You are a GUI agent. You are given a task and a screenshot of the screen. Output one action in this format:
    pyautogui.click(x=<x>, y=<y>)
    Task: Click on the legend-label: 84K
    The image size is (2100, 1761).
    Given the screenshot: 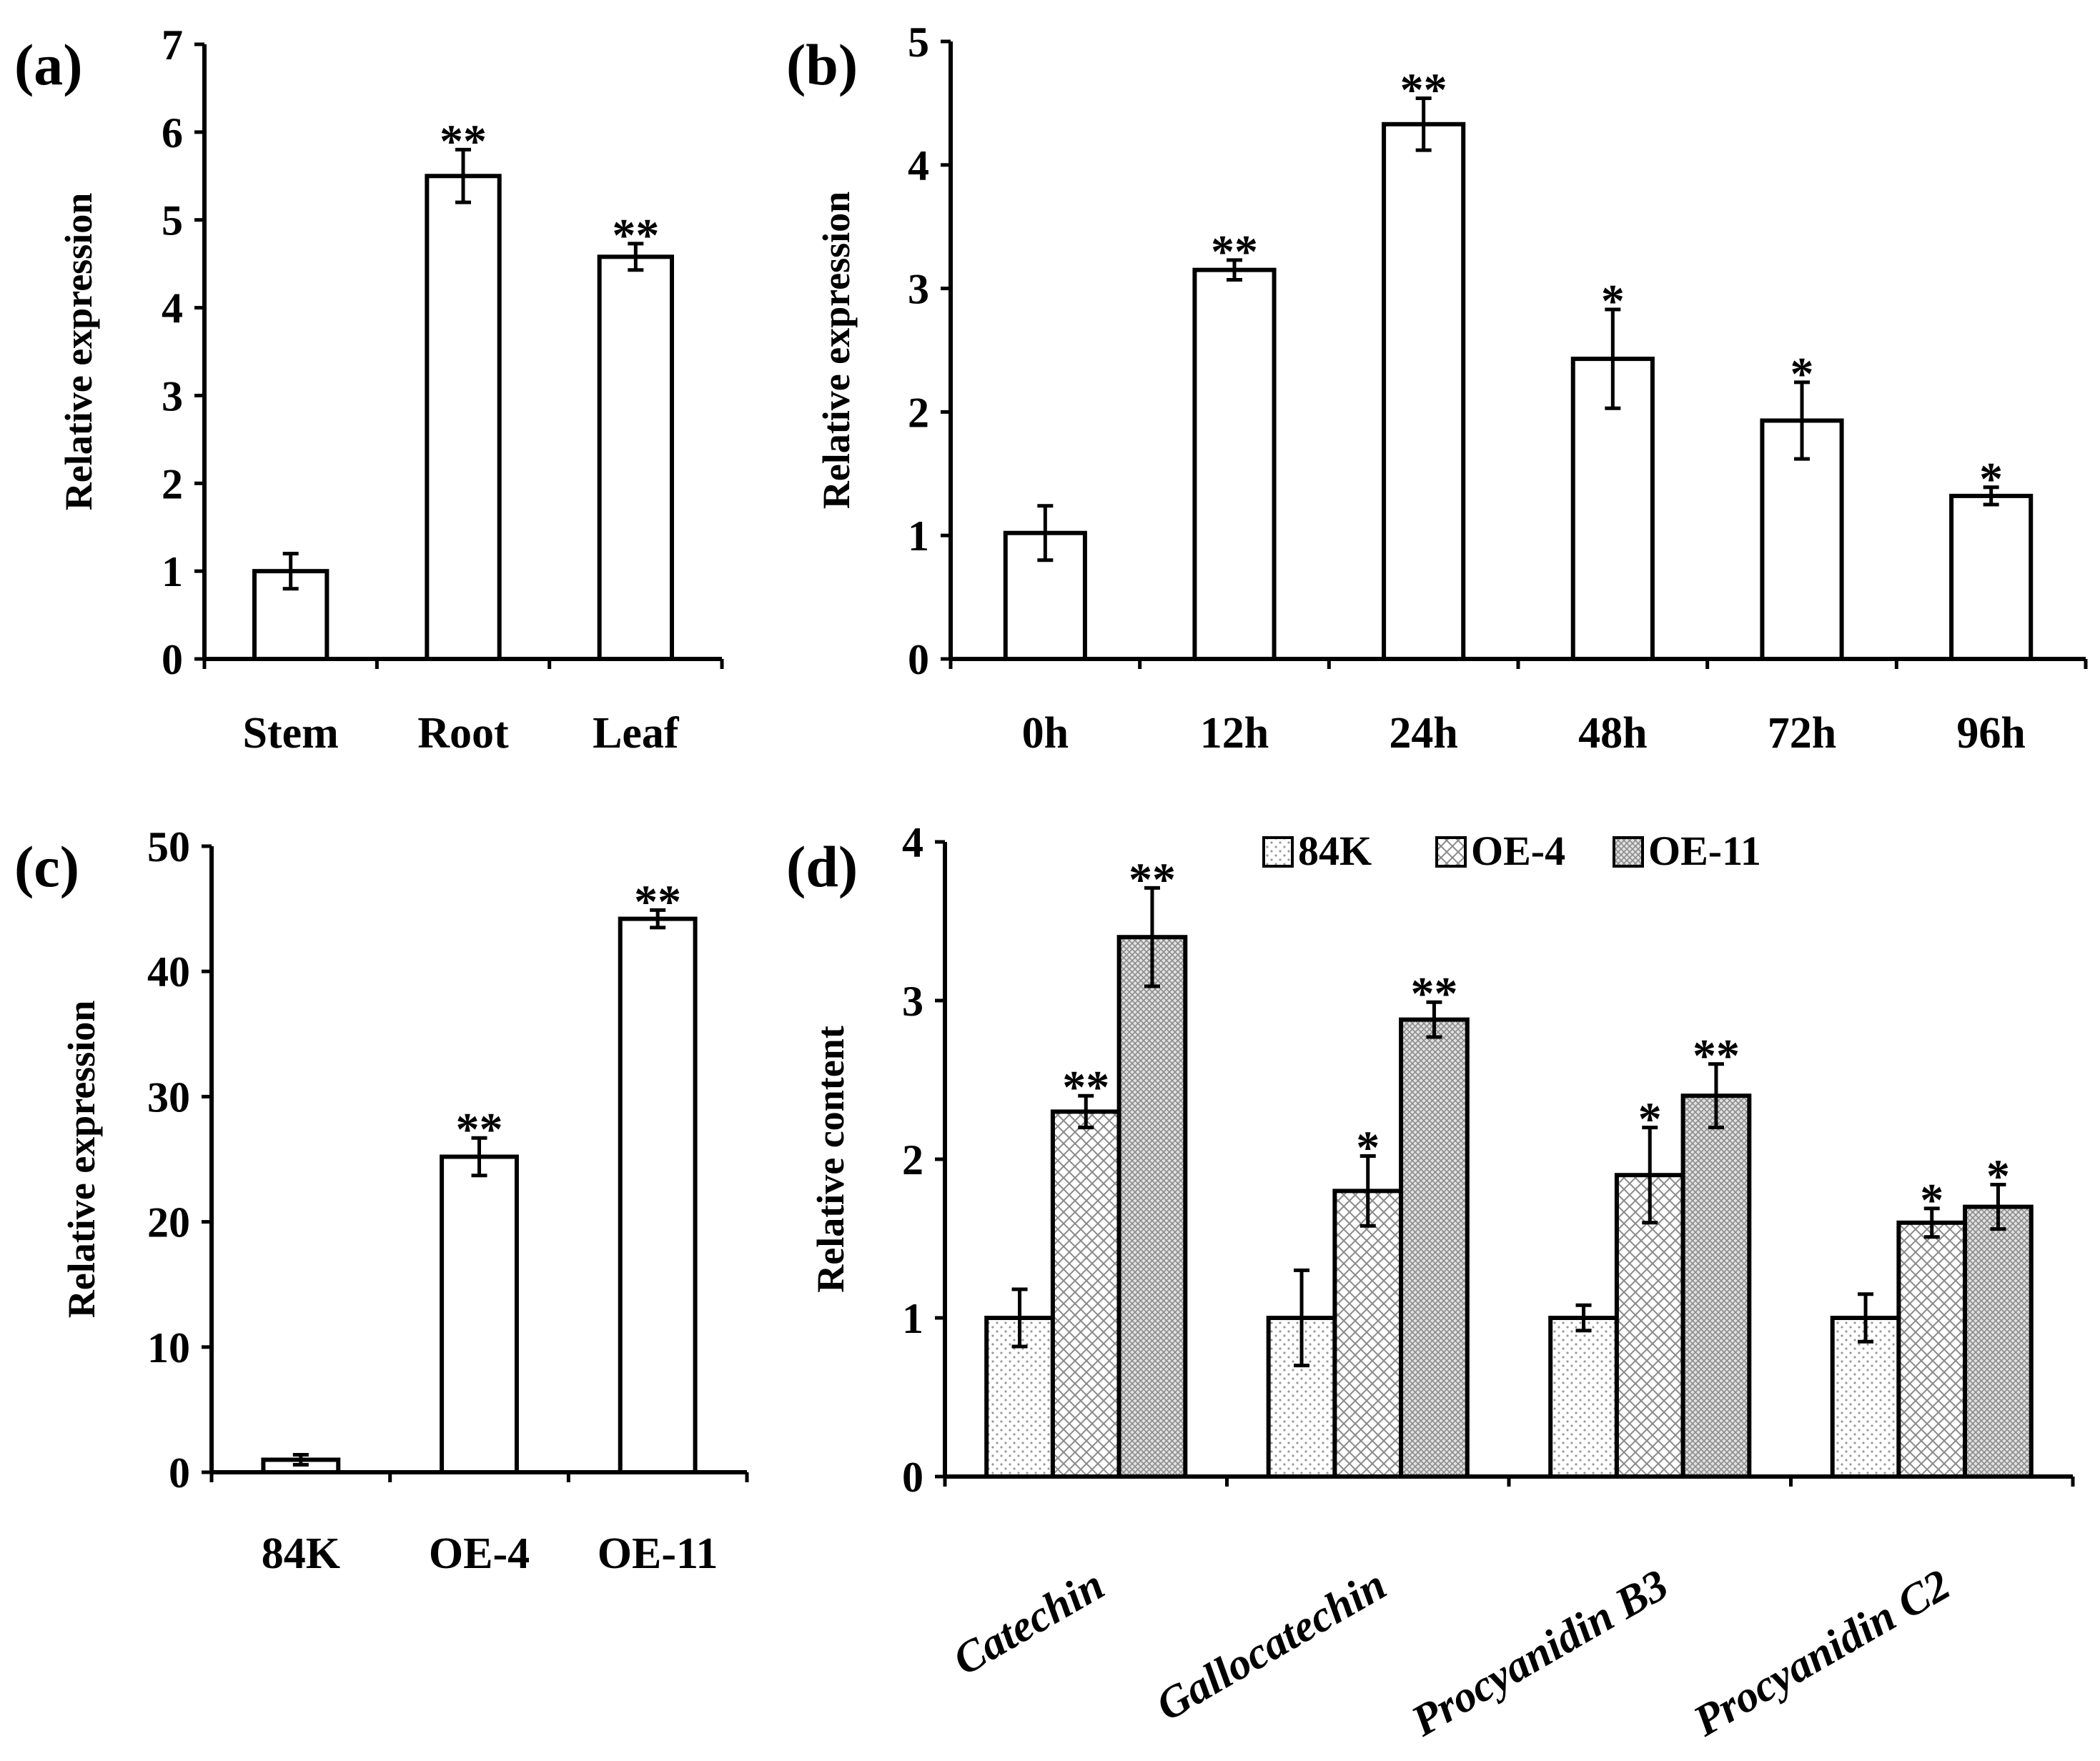 What is the action you would take?
    pyautogui.click(x=1335, y=851)
    